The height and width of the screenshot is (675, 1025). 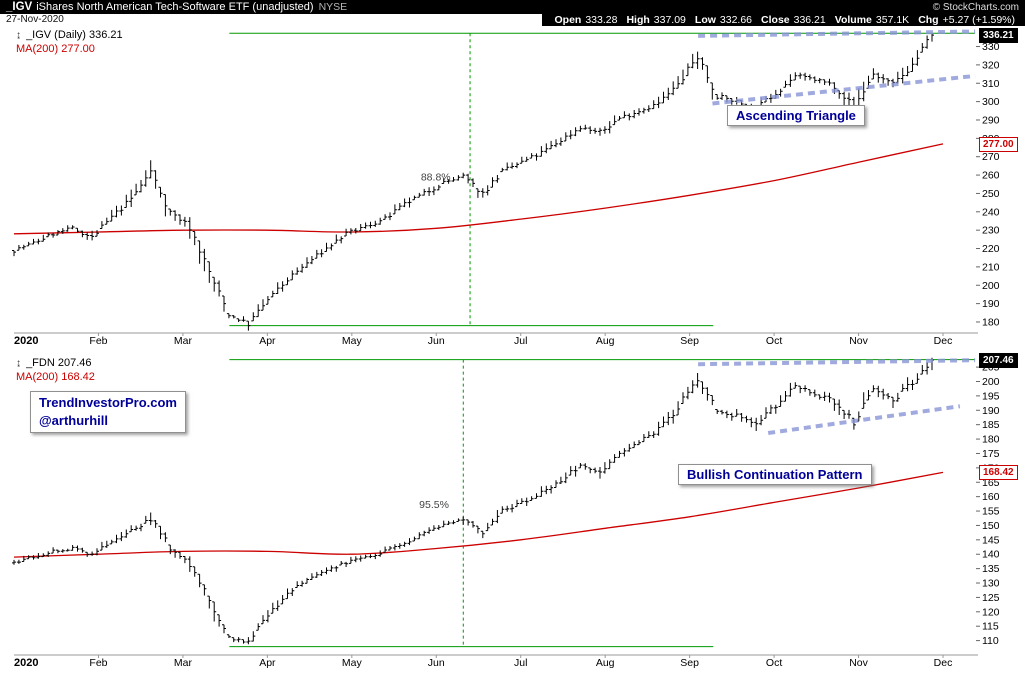 I want to click on svg-text: 260, so click(x=991, y=176).